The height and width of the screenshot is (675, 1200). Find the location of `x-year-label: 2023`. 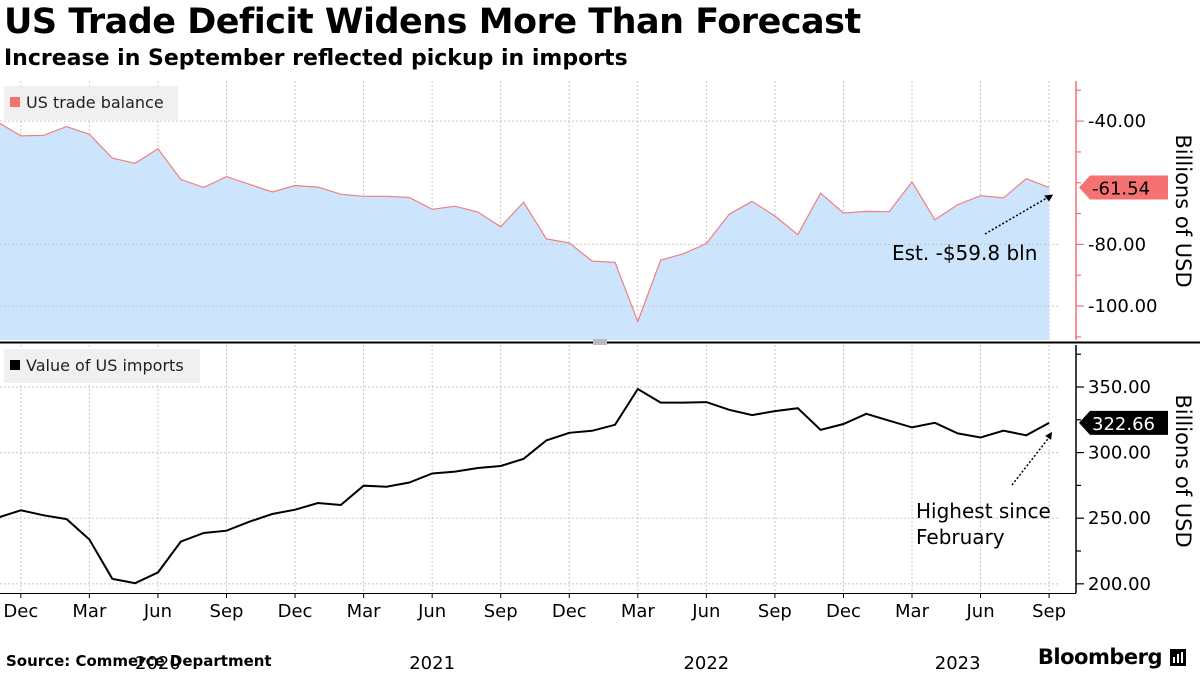

x-year-label: 2023 is located at coordinates (958, 663).